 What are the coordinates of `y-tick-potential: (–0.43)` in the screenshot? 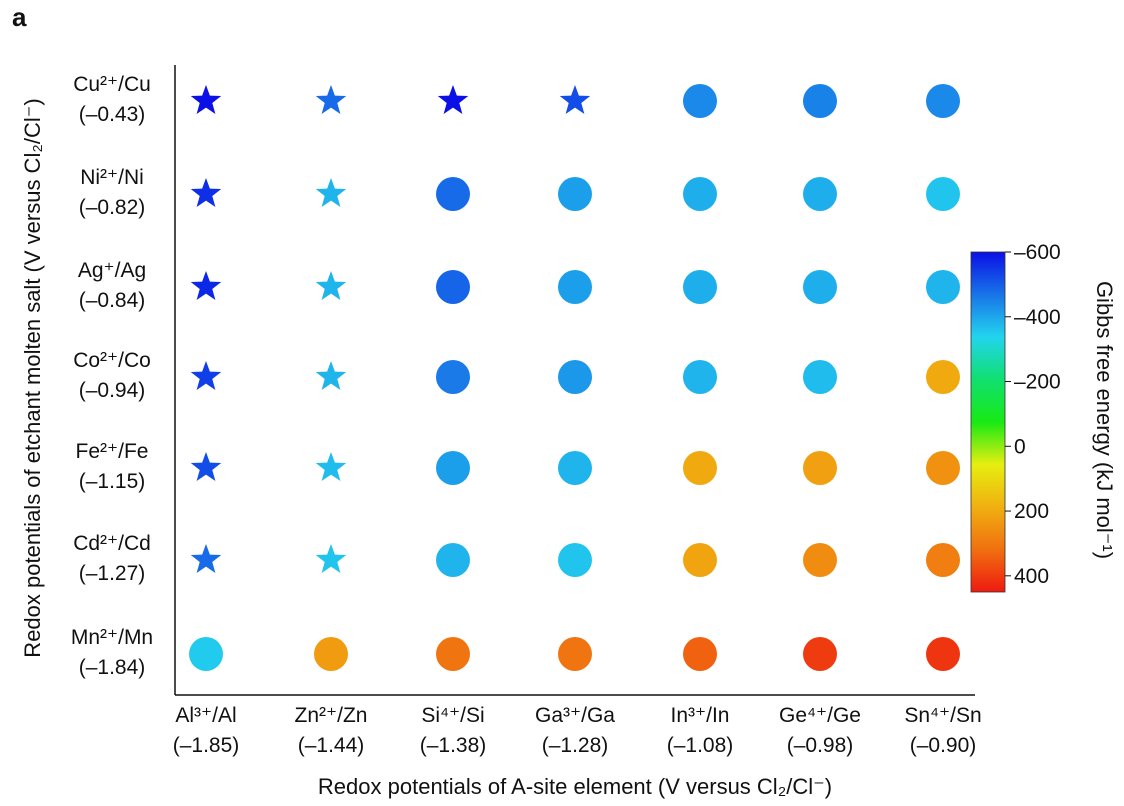 It's located at (112, 114).